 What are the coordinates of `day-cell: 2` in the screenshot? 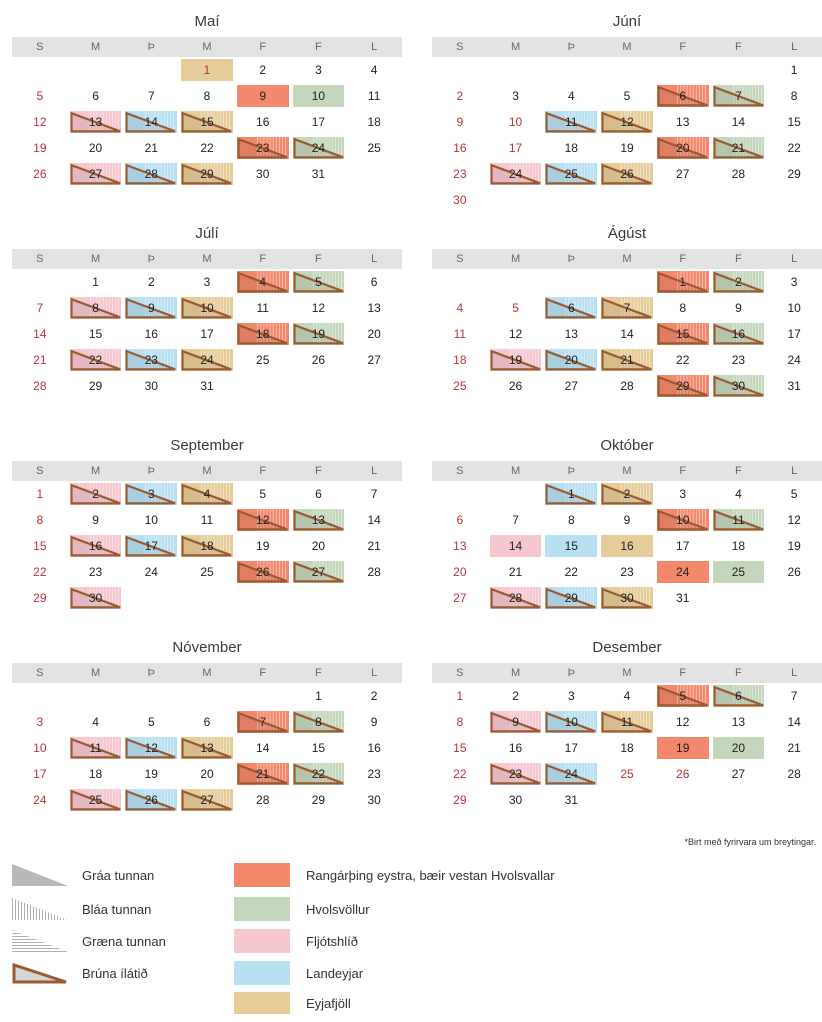 It's located at (96, 494).